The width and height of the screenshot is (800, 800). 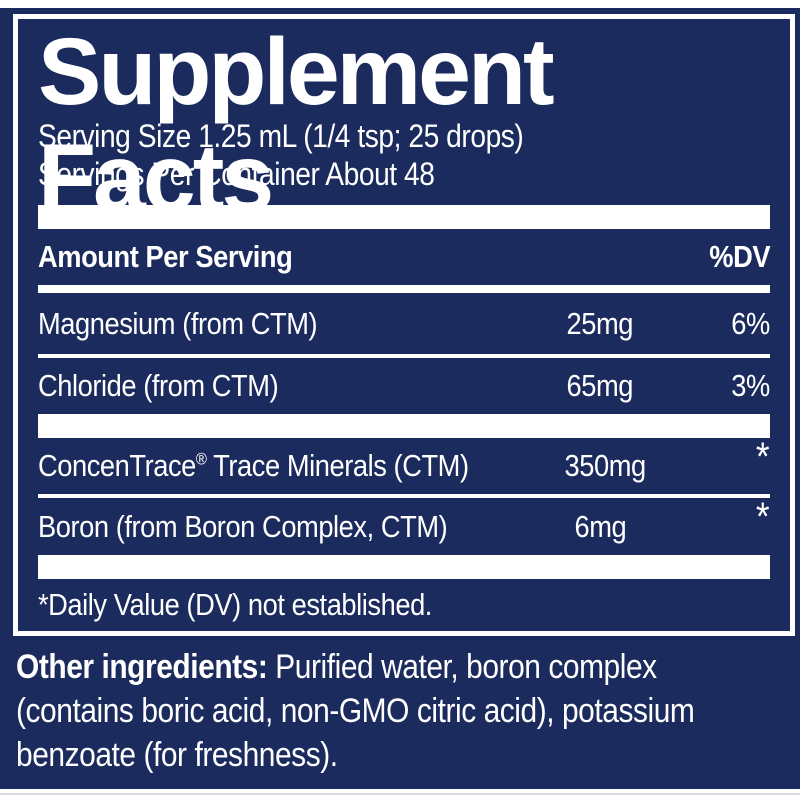 I want to click on nutrient-row-magnesium: Magnesium (from CTM) 25mg 6%, so click(x=404, y=323).